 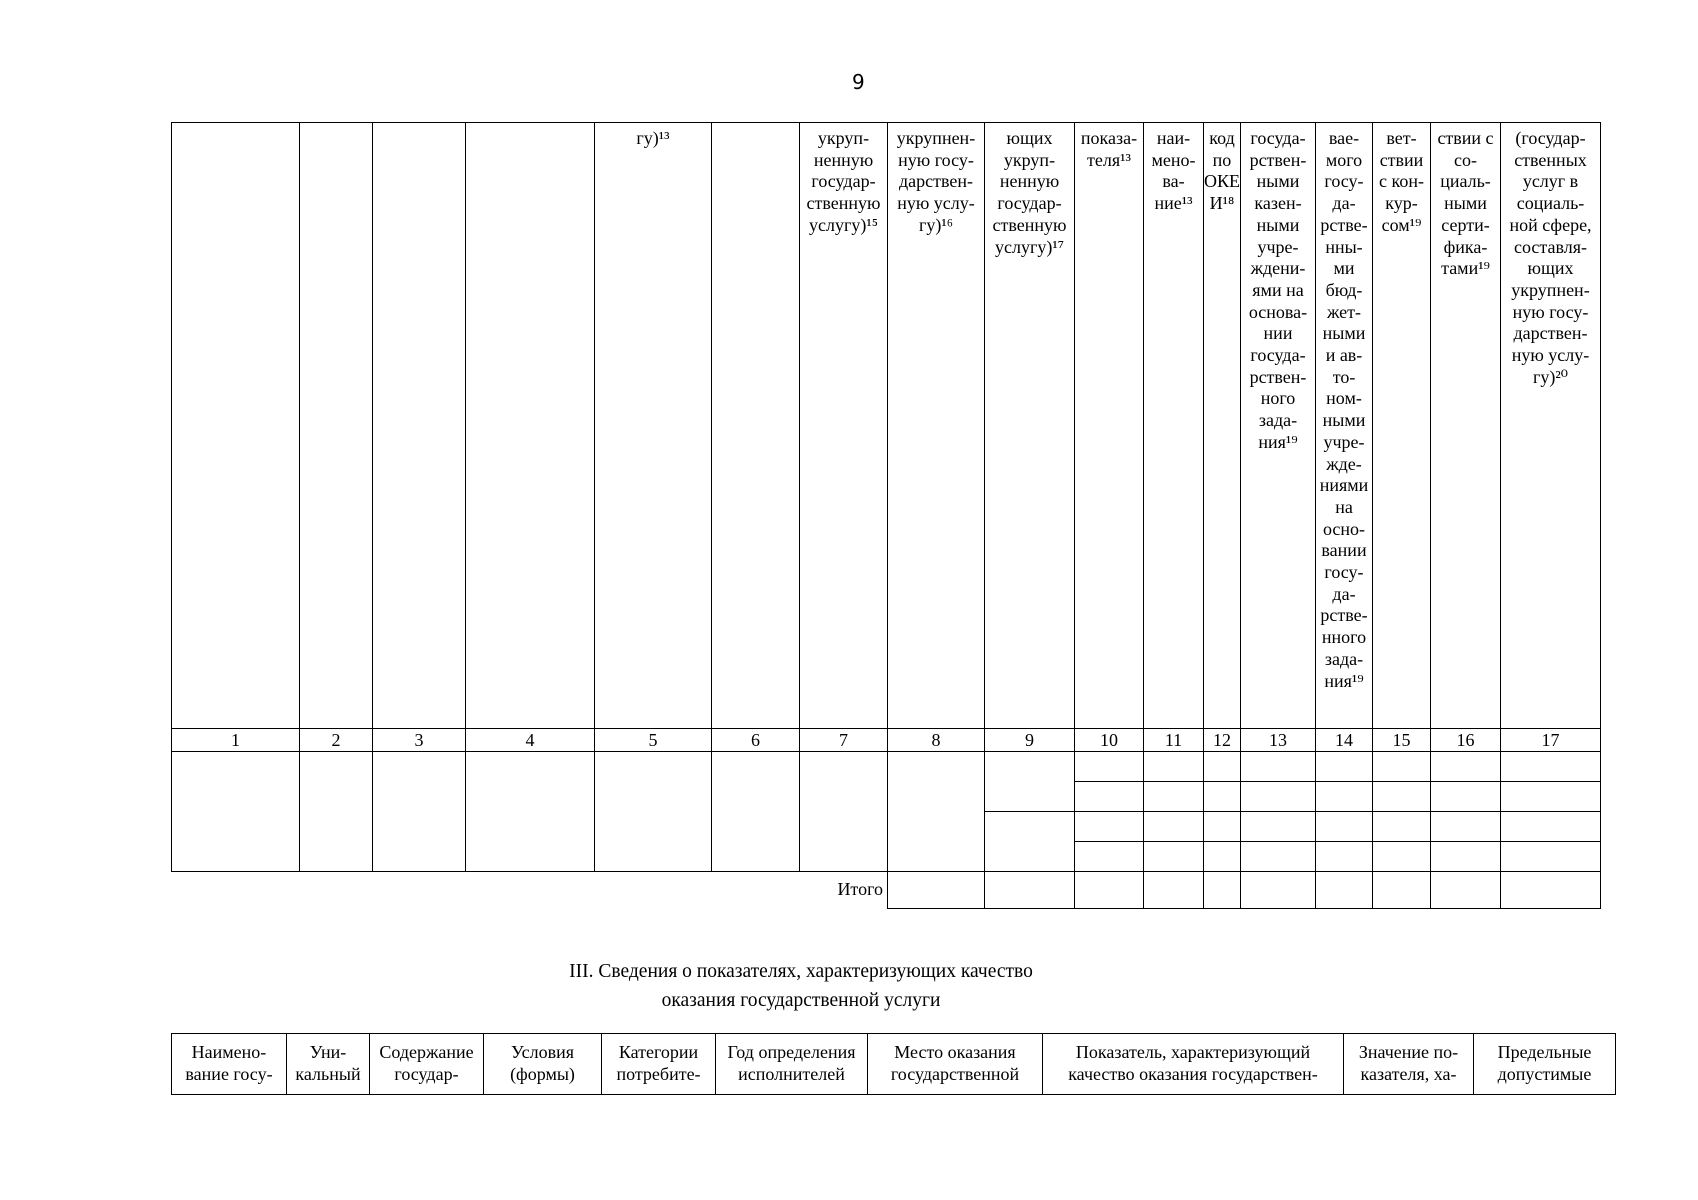 I want to click on column-number-4: 4, so click(x=530, y=740).